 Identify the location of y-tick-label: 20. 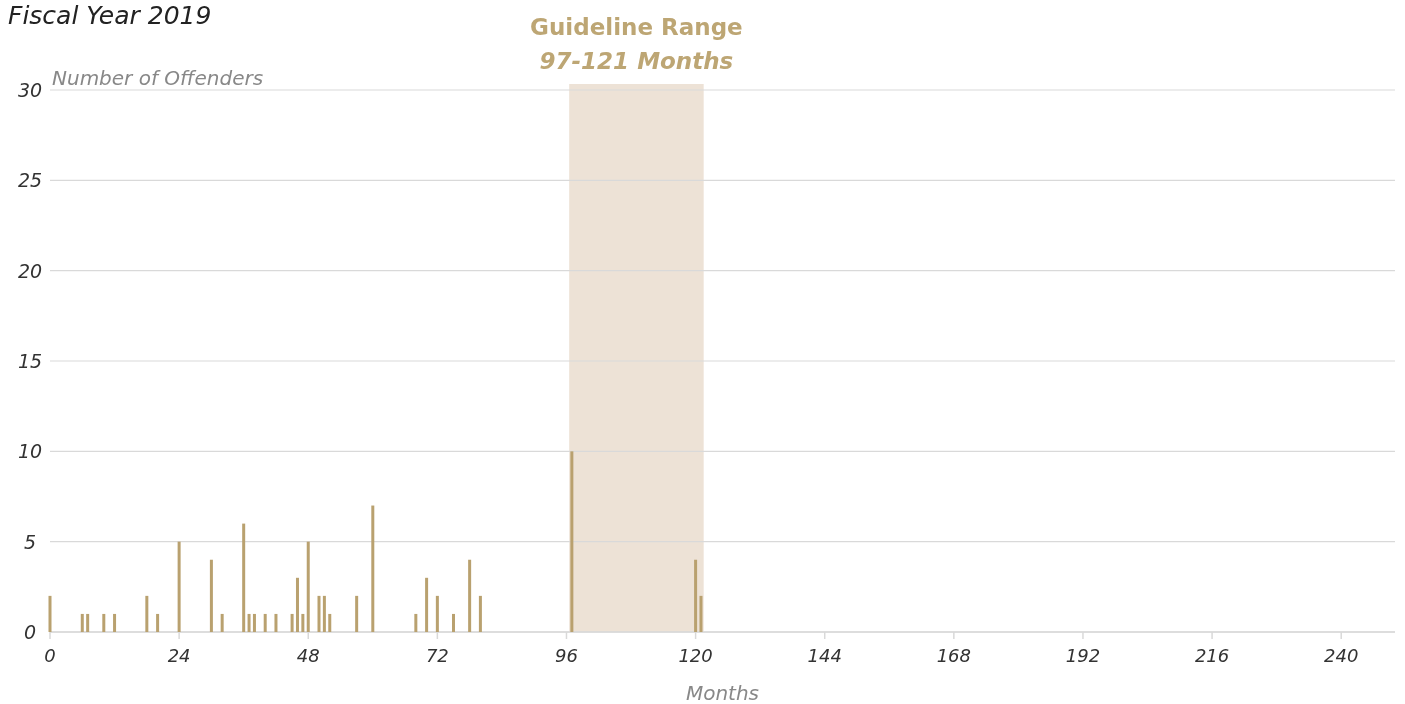
(30, 270).